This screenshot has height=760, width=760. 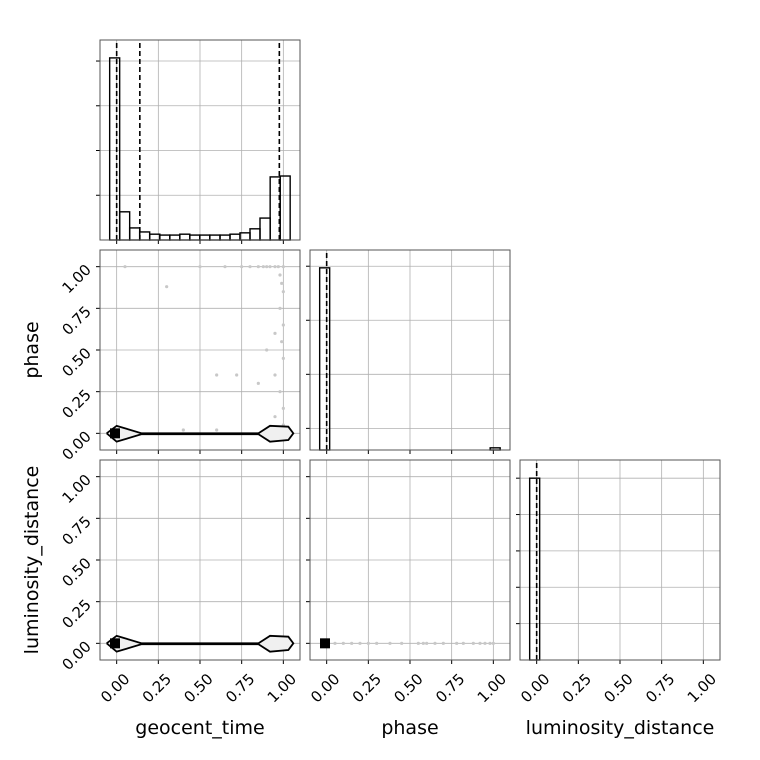 What do you see at coordinates (76, 489) in the screenshot?
I see `y-tick-label: 1.00` at bounding box center [76, 489].